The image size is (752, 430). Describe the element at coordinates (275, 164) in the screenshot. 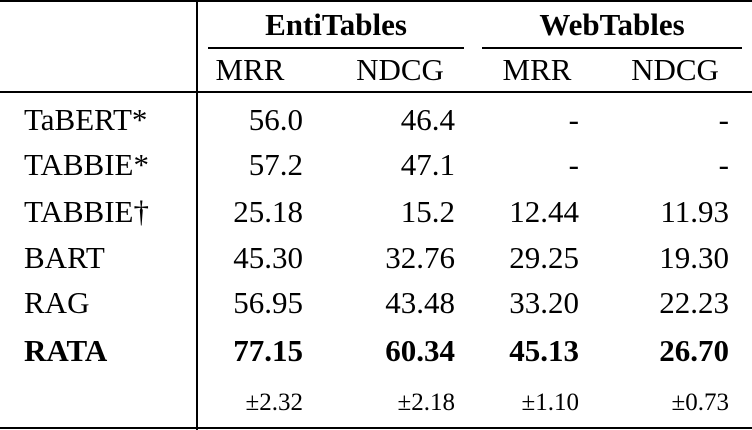

I see `cell: 57.2` at that location.